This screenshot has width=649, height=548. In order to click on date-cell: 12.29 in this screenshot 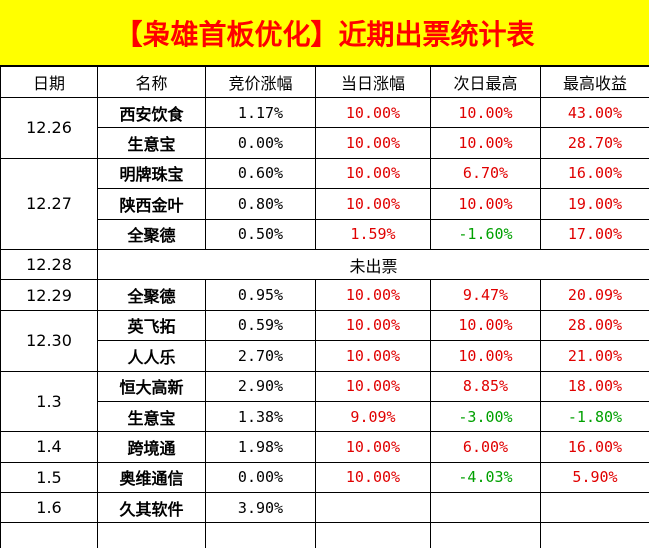, I will do `click(49, 295)`.